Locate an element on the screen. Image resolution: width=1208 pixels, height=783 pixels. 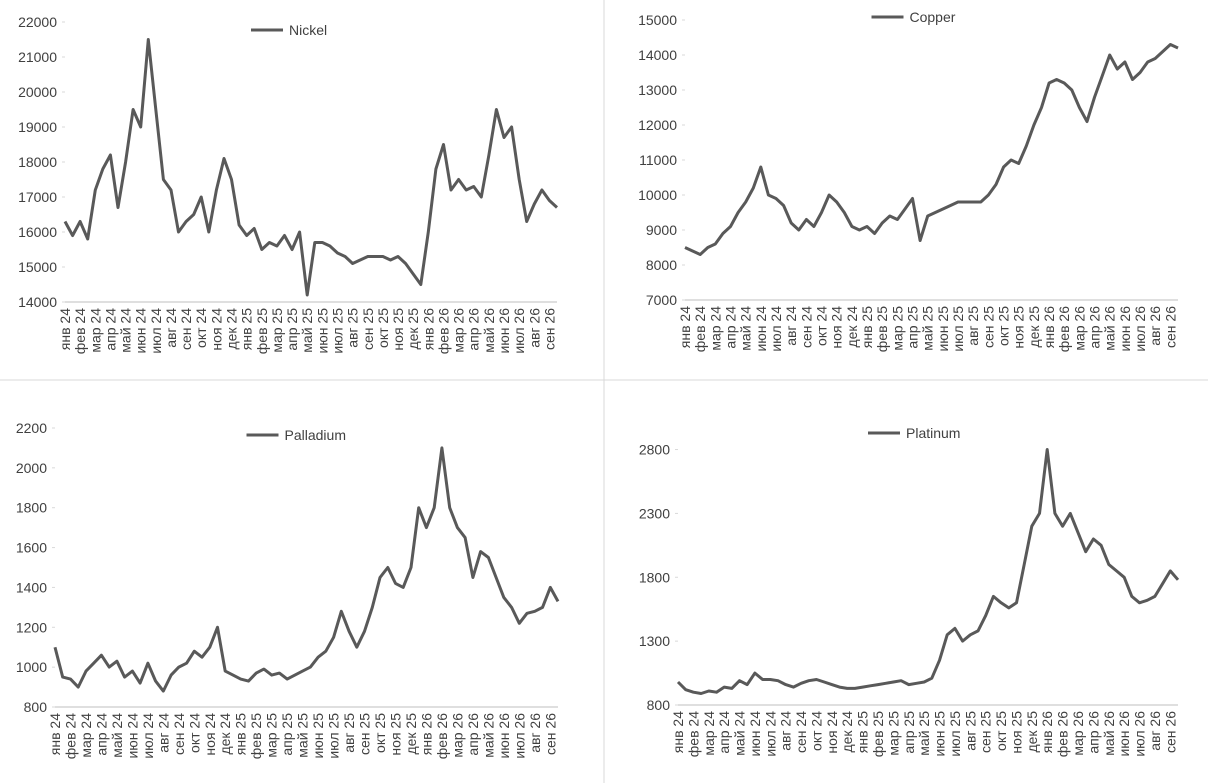
y-tick-label: 7000 is located at coordinates (661, 300).